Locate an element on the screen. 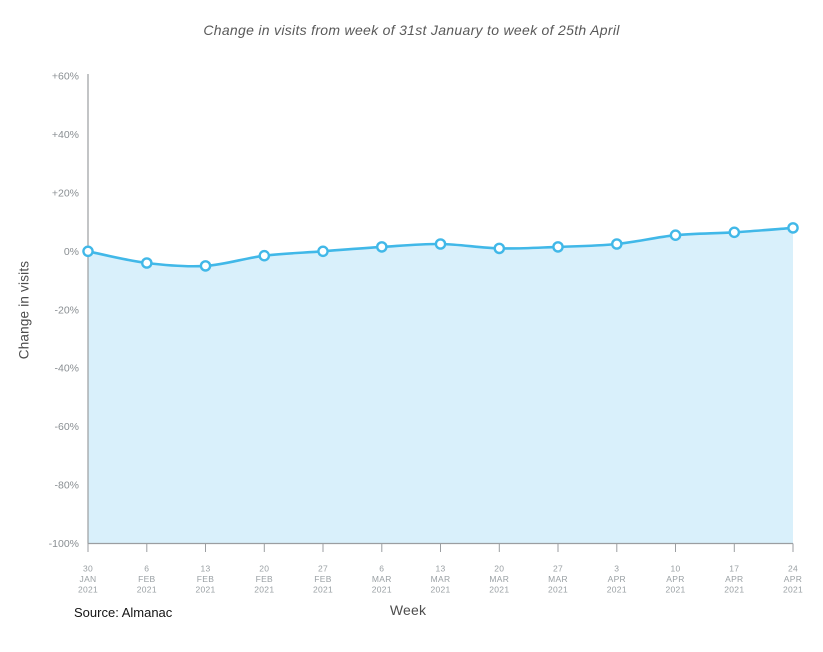 This screenshot has height=652, width=823. y-tick-label: -80% is located at coordinates (66, 486).